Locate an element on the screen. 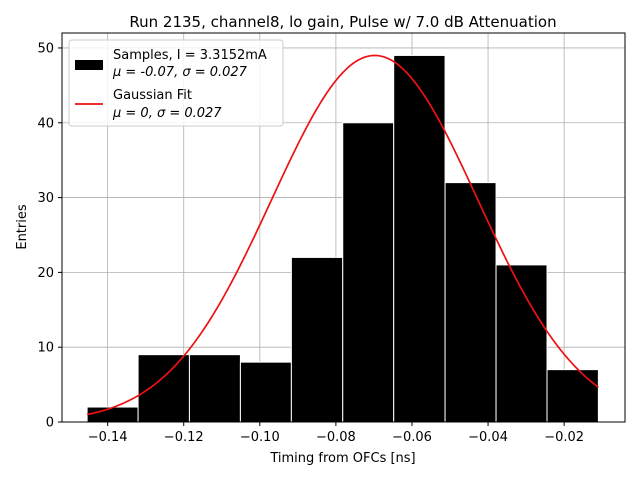 This screenshot has height=480, width=640. y-tick-label: 20 is located at coordinates (45, 273).